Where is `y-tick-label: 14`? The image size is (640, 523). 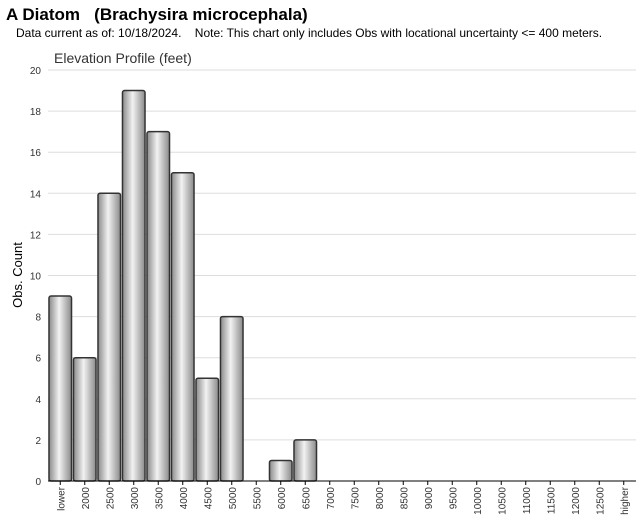
y-tick-label: 14 is located at coordinates (36, 194).